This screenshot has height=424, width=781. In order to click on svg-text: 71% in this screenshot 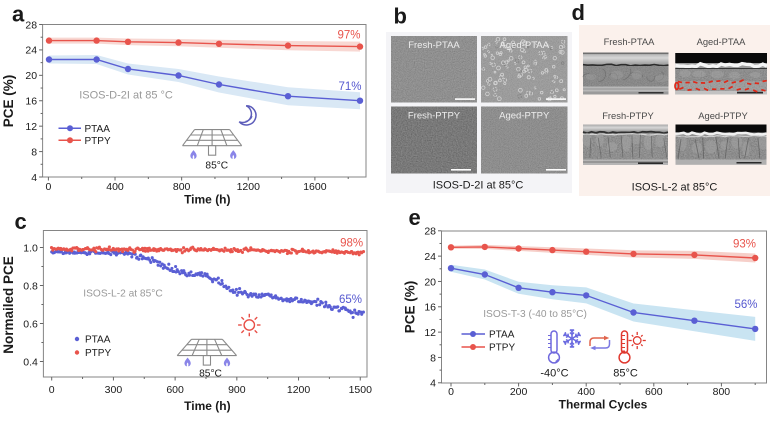, I will do `click(349, 87)`.